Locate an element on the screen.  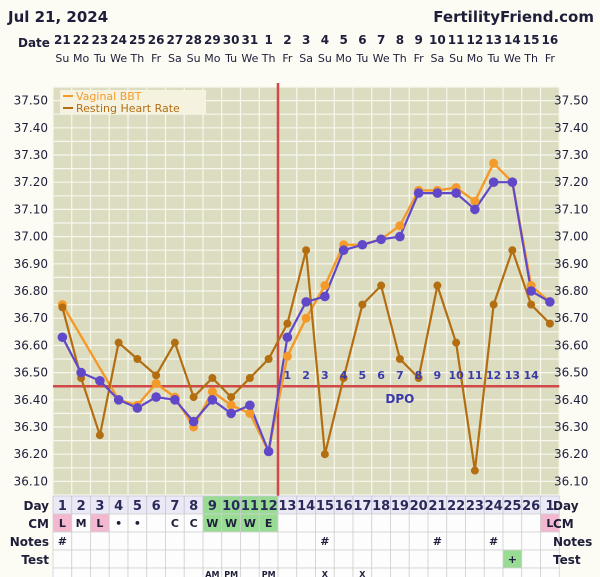
header-date: Jul 21, 2024 is located at coordinates (57, 17).